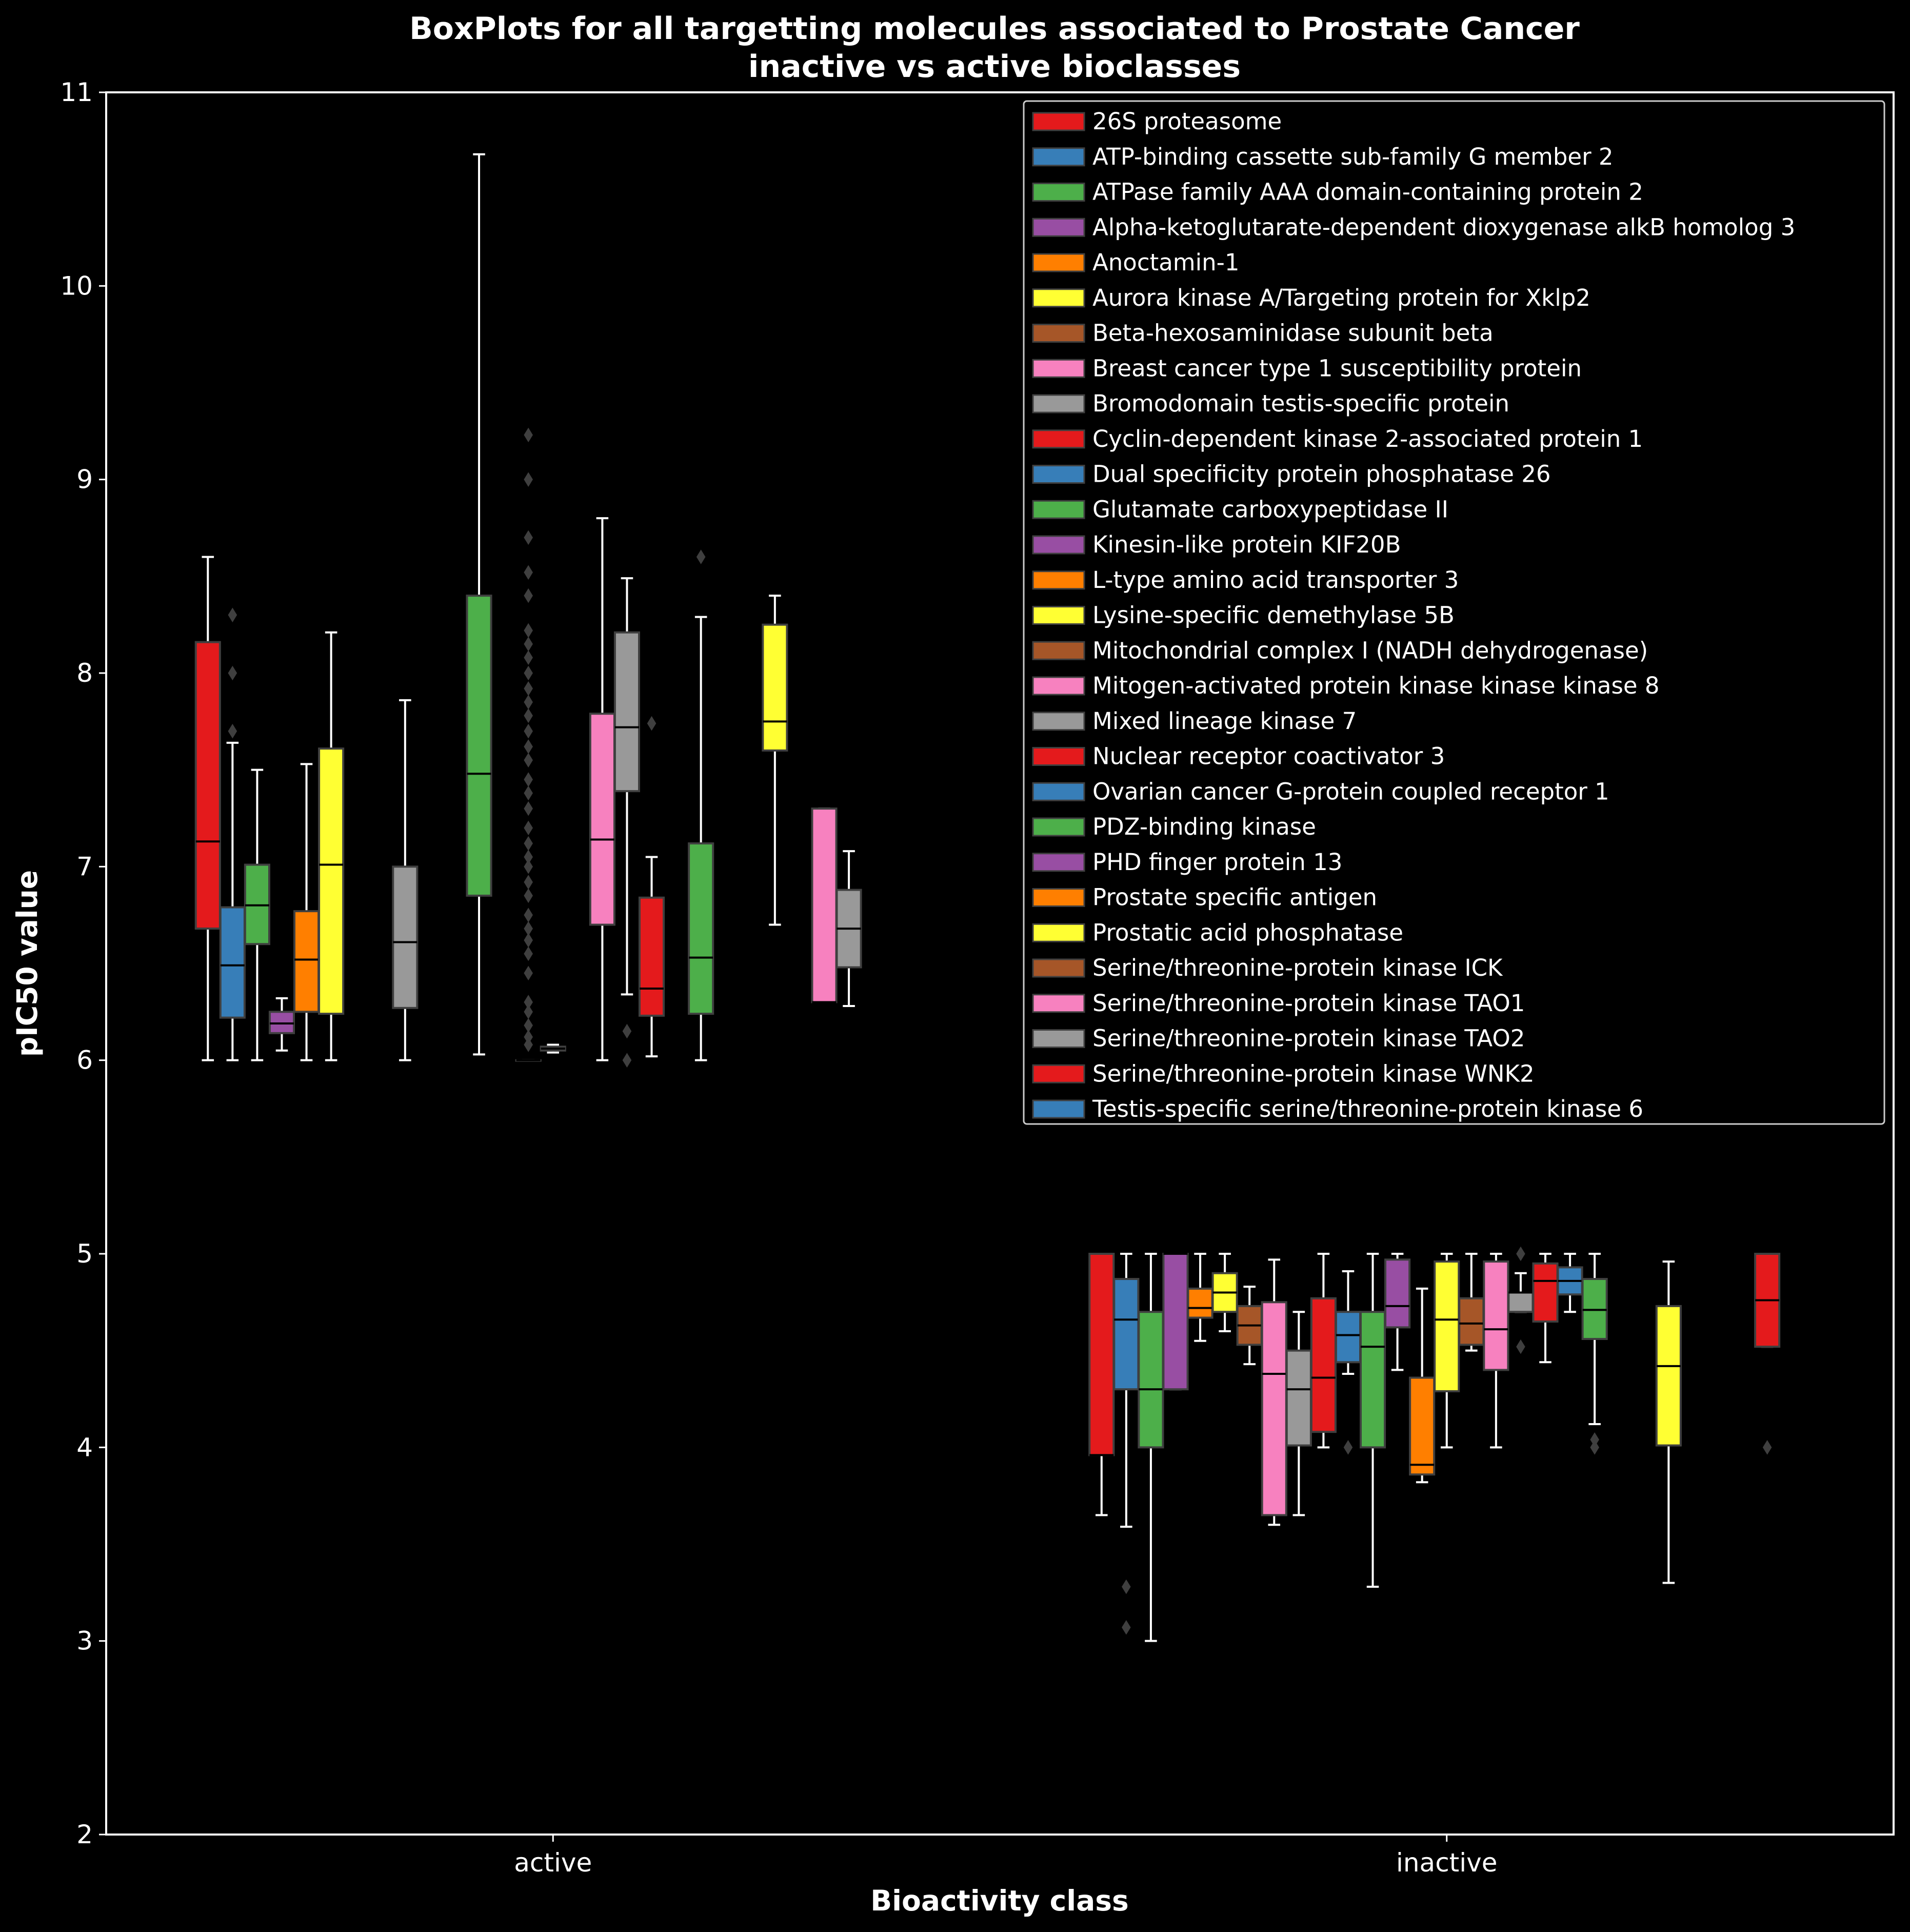 The height and width of the screenshot is (1932, 1910). I want to click on y-tick-label: 9, so click(84, 480).